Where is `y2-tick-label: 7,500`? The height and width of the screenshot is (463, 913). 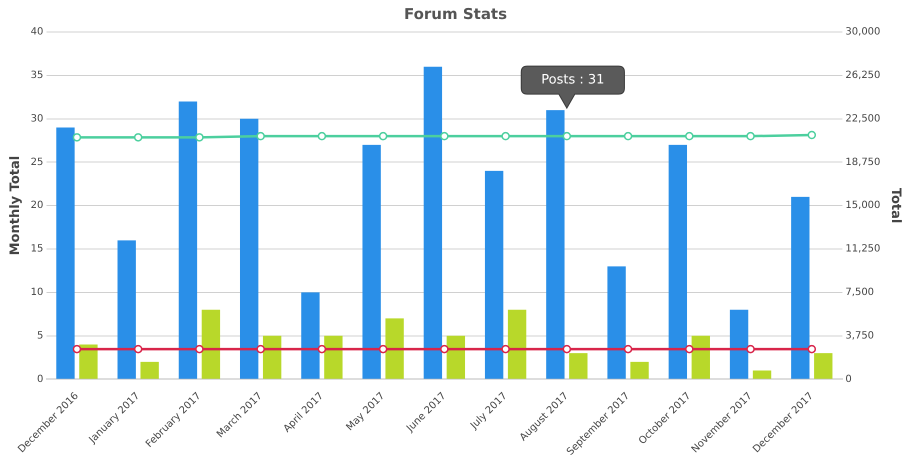
y2-tick-label: 7,500 is located at coordinates (859, 292).